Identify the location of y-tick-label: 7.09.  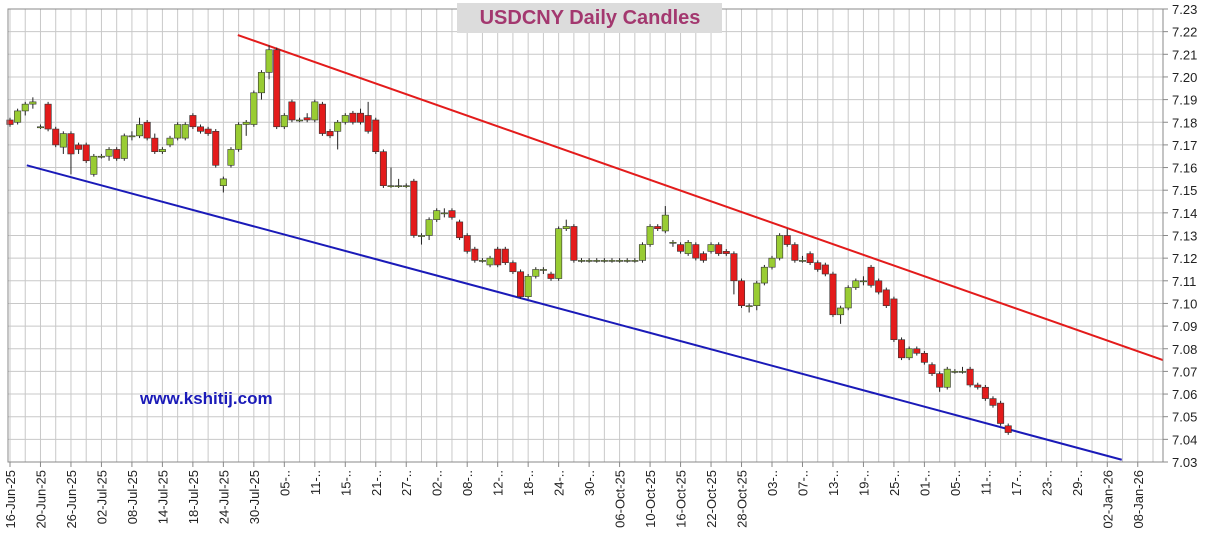
(1184, 326).